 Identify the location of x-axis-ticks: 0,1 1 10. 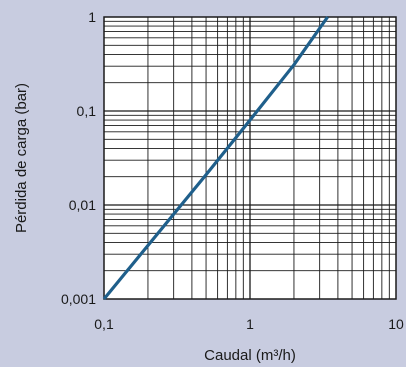
(249, 324).